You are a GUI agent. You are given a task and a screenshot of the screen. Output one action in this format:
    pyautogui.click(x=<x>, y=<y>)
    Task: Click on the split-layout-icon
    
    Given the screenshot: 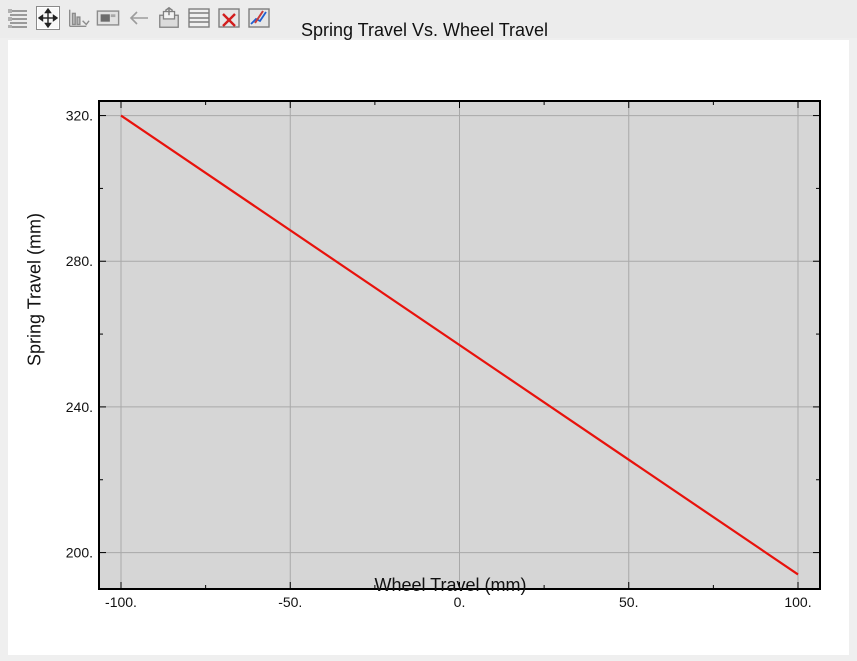 What is the action you would take?
    pyautogui.click(x=199, y=18)
    